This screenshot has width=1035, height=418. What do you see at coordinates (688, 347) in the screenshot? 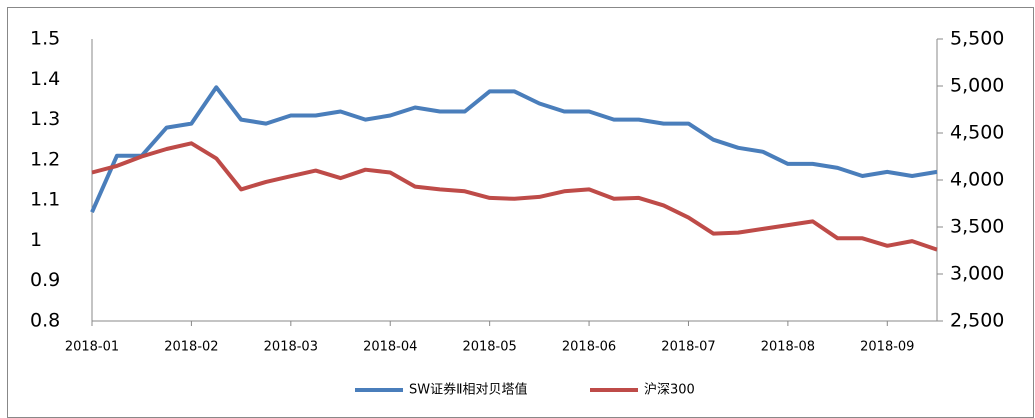
I see `x-tick-label: 2018-07` at bounding box center [688, 347].